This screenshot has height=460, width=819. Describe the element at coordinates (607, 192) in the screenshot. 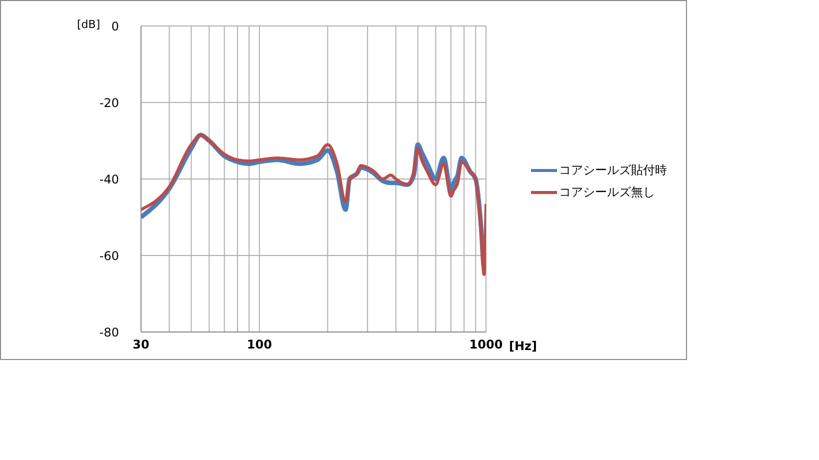

I see `legend-label: コアシールズ無し` at that location.